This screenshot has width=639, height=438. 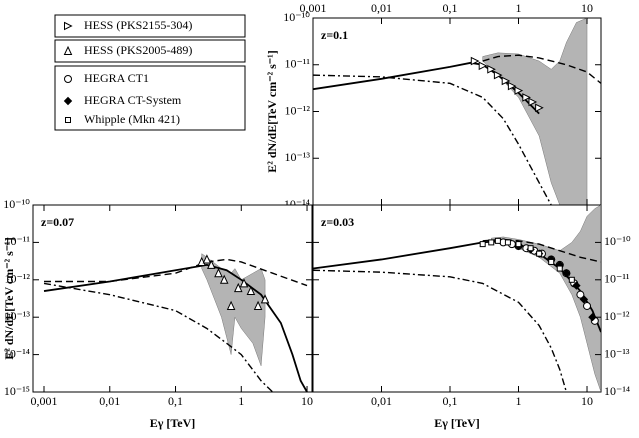 I want to click on uncertainty-band, so click(x=535, y=111).